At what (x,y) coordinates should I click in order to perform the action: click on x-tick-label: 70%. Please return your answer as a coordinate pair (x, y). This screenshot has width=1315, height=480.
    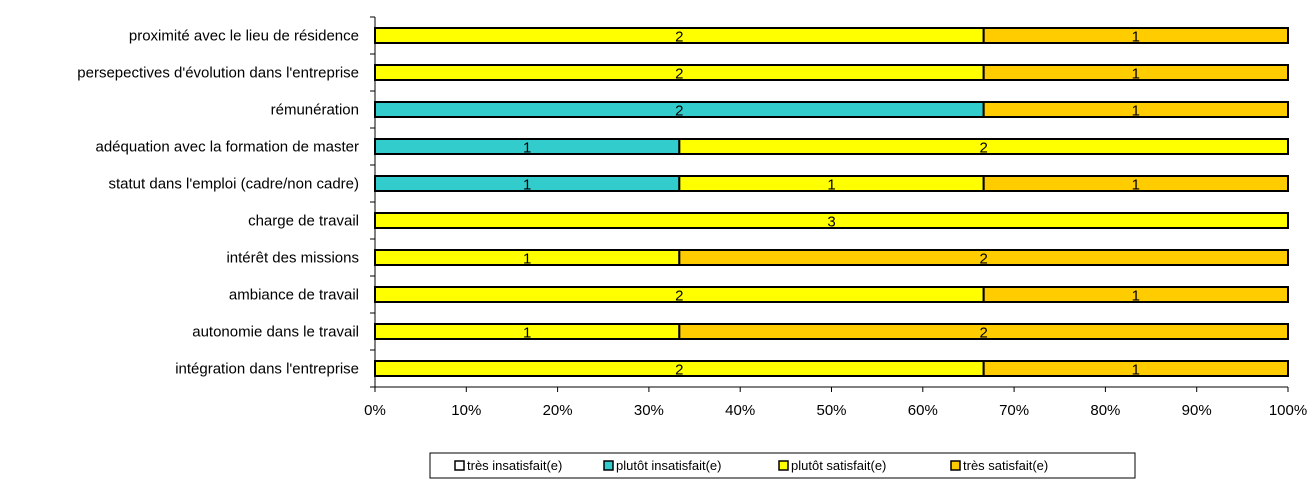
    Looking at the image, I should click on (1014, 410).